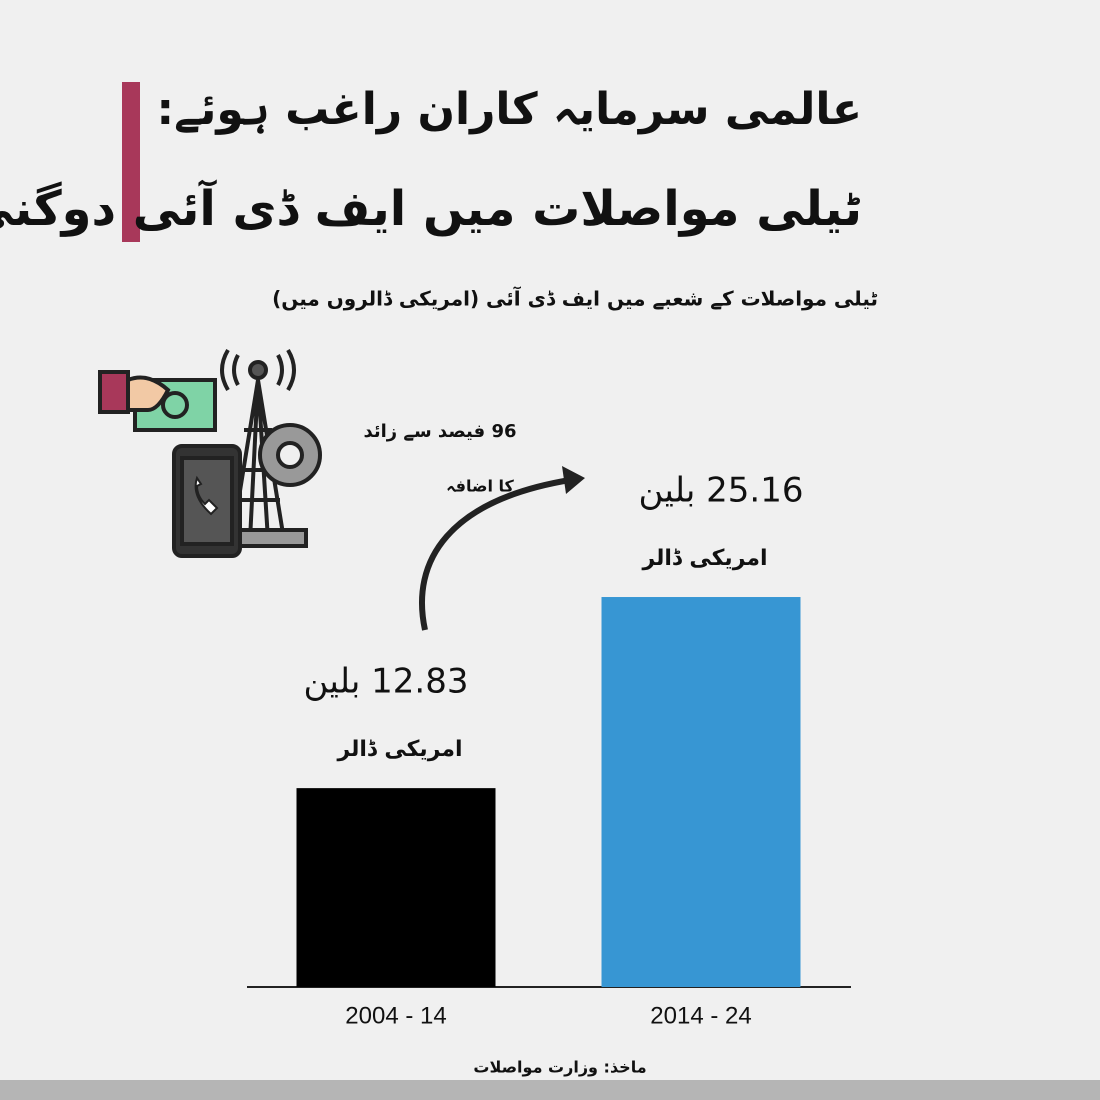 The height and width of the screenshot is (1100, 1100). What do you see at coordinates (385, 682) in the screenshot?
I see `value-label: 12.83 بلین` at bounding box center [385, 682].